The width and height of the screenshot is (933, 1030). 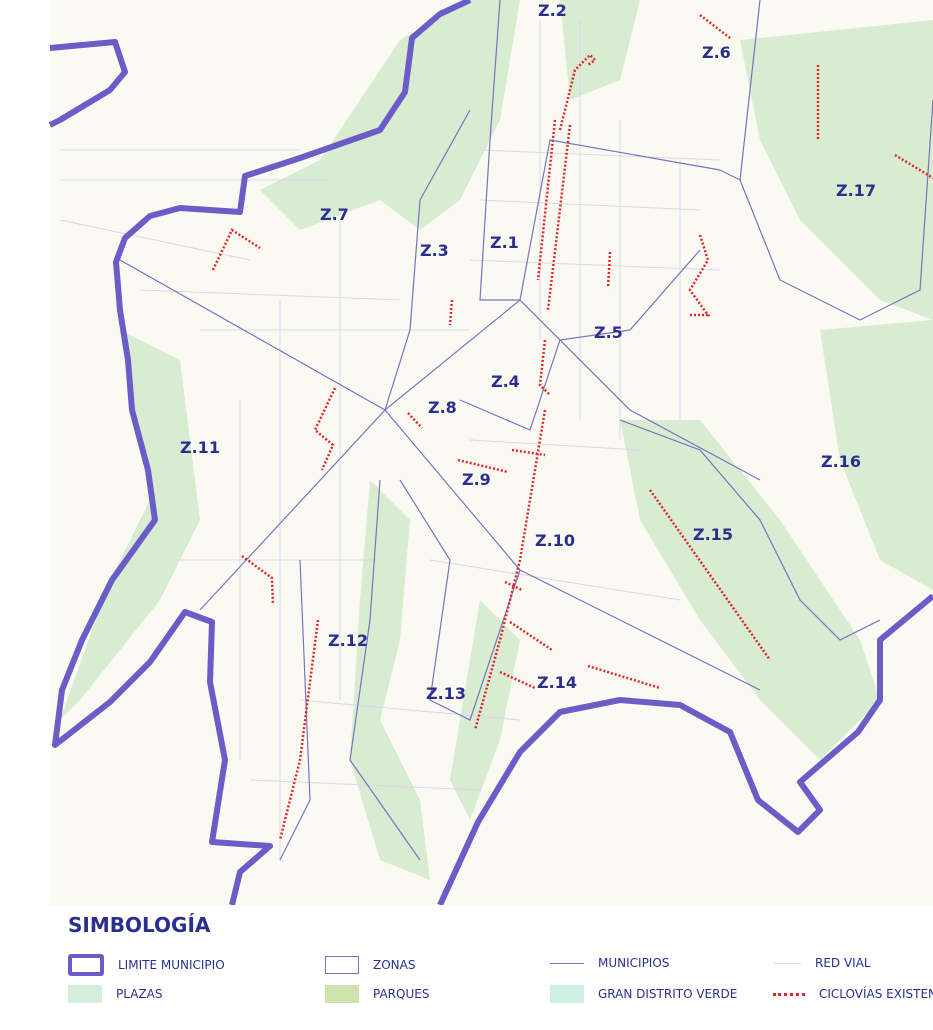 I want to click on zone-label: Z.9, so click(x=476, y=479).